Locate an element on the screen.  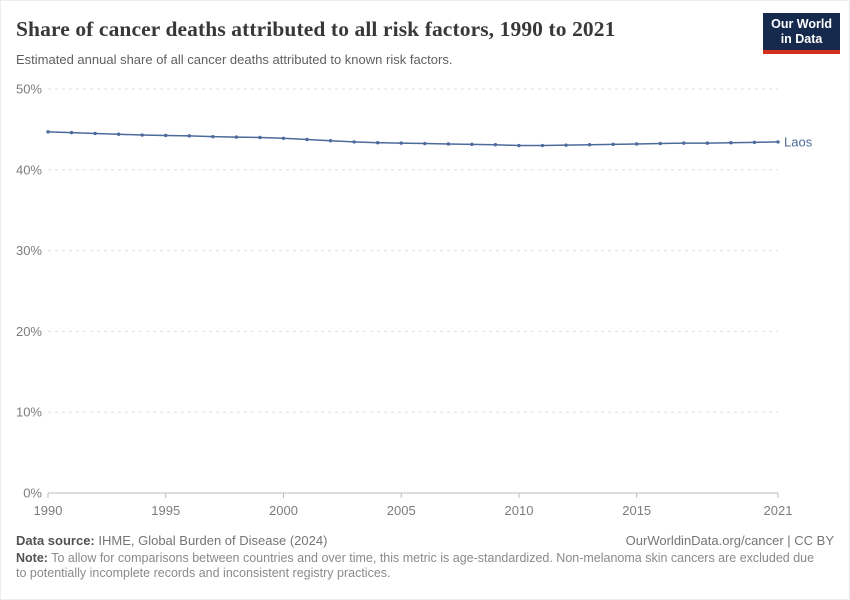
series-label-laos: Laos is located at coordinates (798, 141).